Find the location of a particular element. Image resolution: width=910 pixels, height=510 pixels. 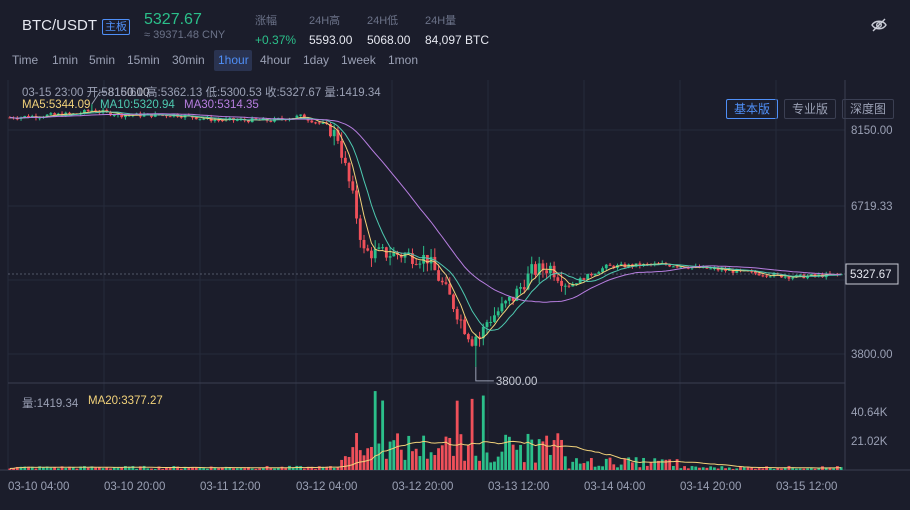

timeframe-30min: 30min is located at coordinates (188, 60).